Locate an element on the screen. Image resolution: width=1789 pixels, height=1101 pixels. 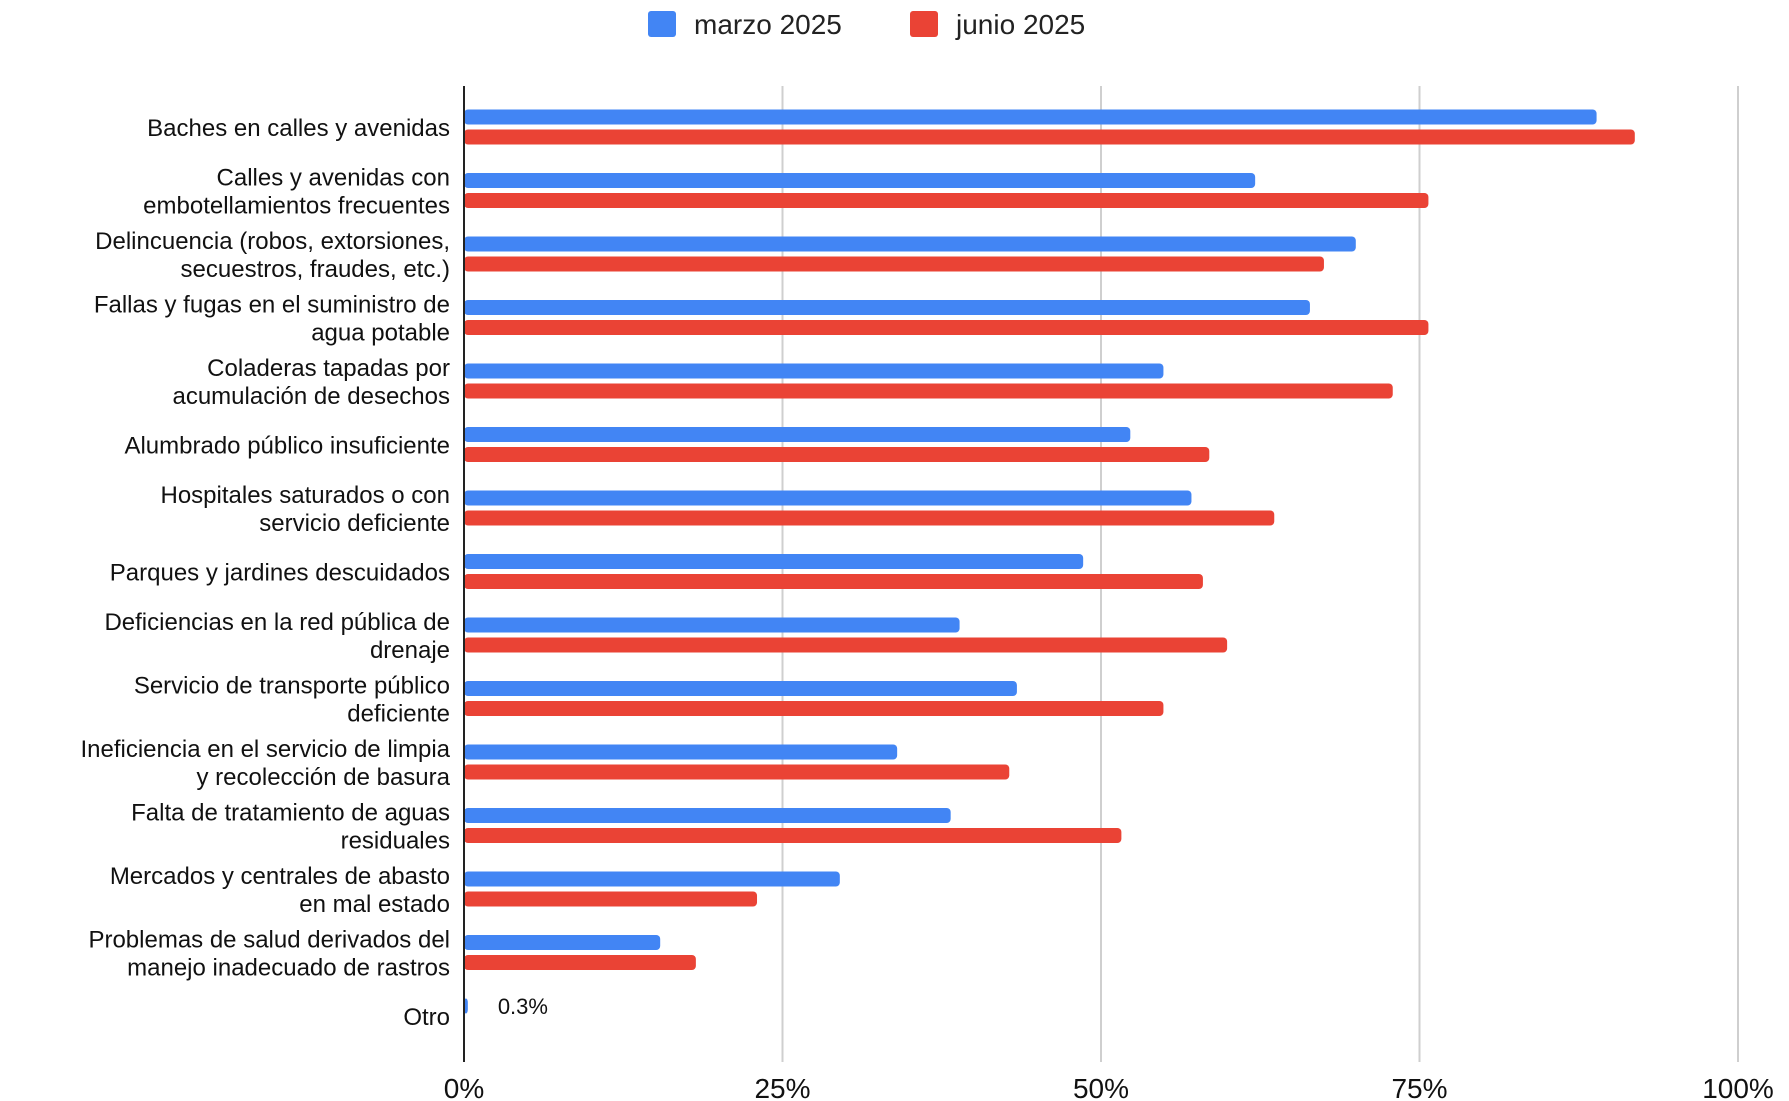
category-label: Alumbrado público insuficiente is located at coordinates (287, 446).